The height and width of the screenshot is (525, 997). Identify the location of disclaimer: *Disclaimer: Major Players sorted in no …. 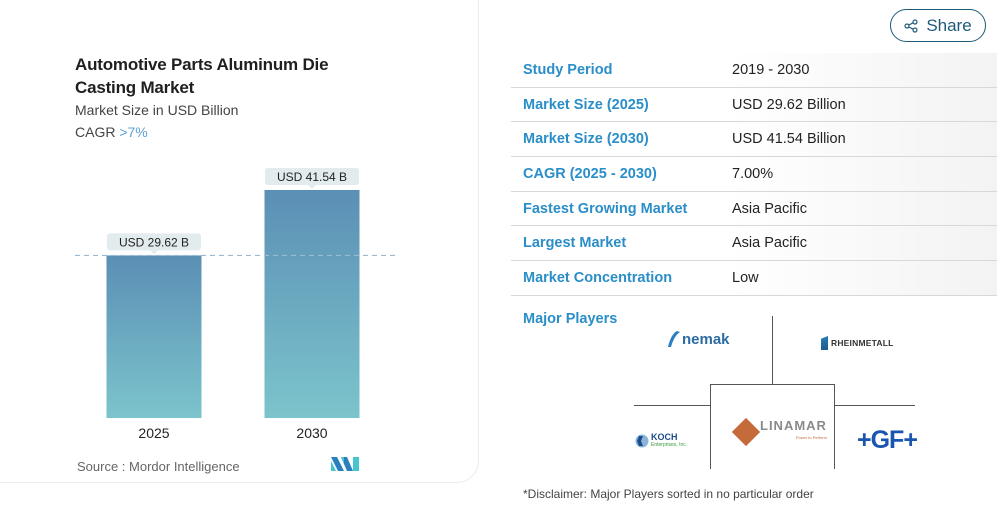
(668, 494).